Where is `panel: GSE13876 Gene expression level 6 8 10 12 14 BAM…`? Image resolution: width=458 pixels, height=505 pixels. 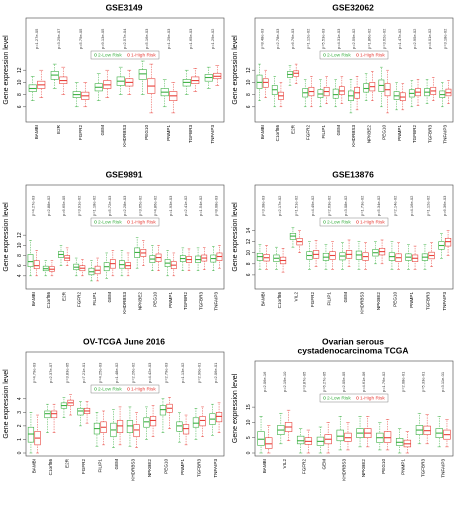 panel: GSE13876 Gene expression level 6 8 10 12 14 BAM… is located at coordinates (343, 241).